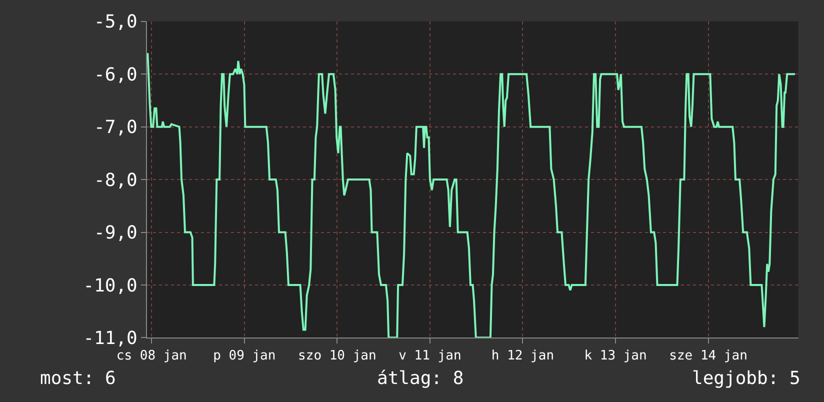 Image resolution: width=824 pixels, height=402 pixels. Describe the element at coordinates (116, 180) in the screenshot. I see `y-tick-label: -8,0` at that location.